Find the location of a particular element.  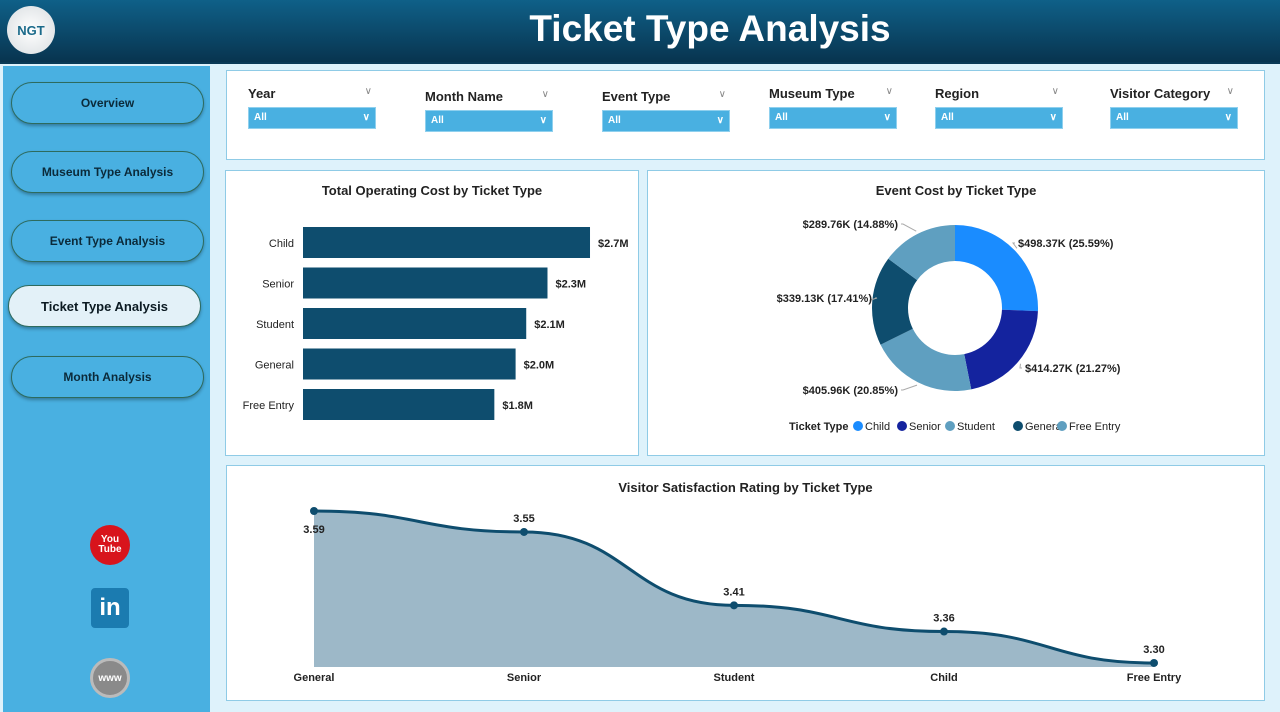

filter-label-text: Region is located at coordinates (957, 93).